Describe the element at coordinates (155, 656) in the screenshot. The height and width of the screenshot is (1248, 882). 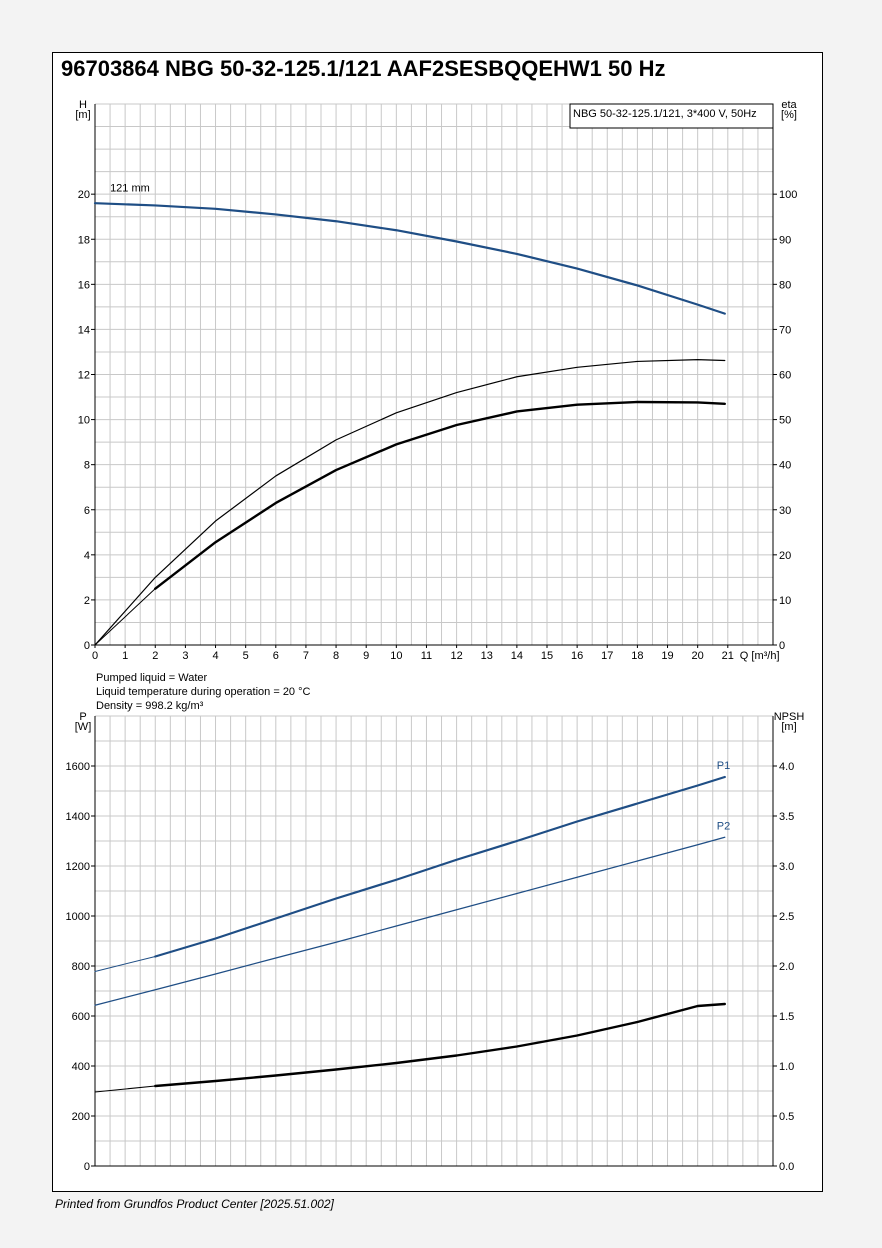
I see `head-efficiency-x-tick-label: 2` at that location.